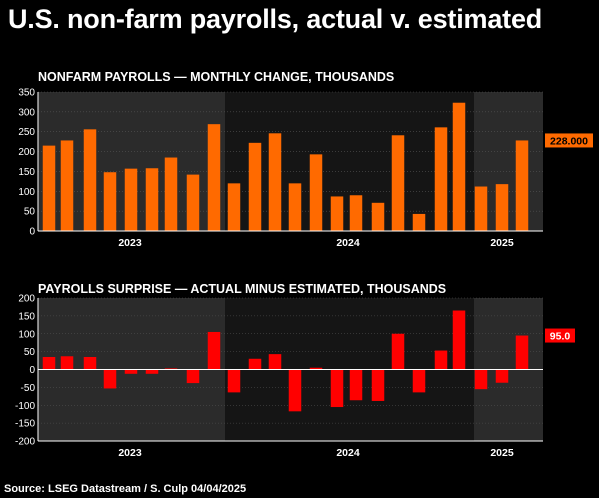  I want to click on payrolls-y-tick-label: 250, so click(26, 132).